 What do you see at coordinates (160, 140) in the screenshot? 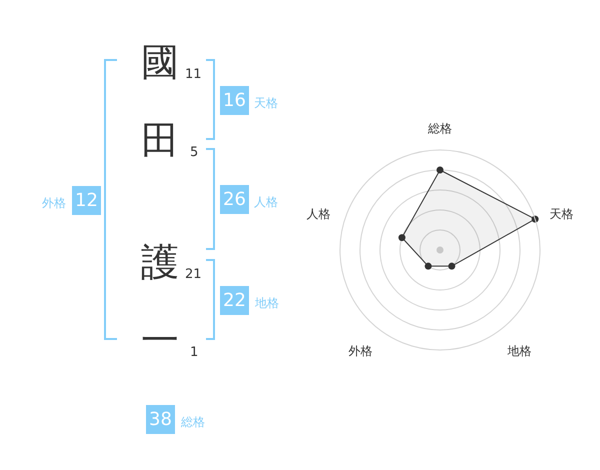
I see `category-label: 田` at bounding box center [160, 140].